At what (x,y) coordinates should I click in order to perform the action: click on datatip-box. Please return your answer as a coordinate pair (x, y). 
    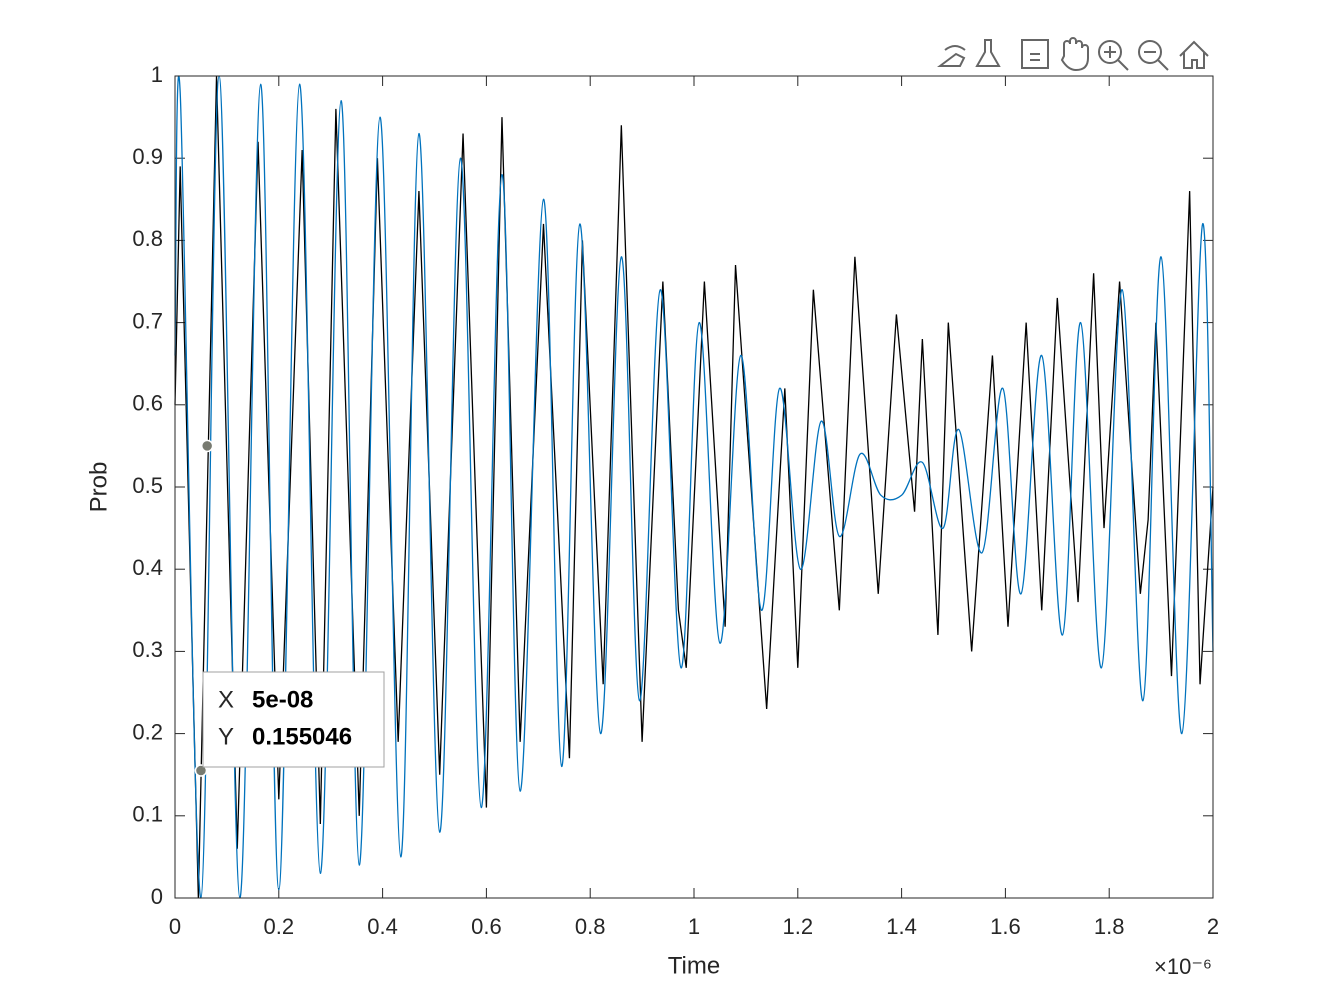
    Looking at the image, I should click on (293, 719).